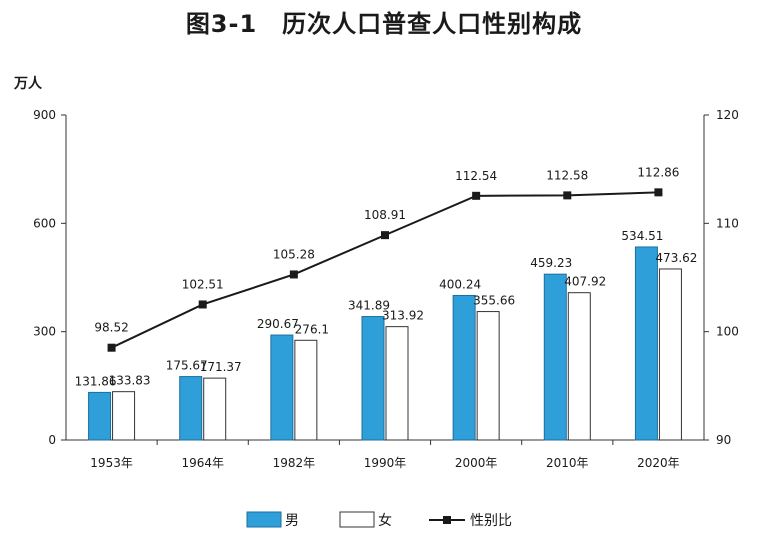  I want to click on data-label-sex-ratio: 112.86, so click(658, 172).